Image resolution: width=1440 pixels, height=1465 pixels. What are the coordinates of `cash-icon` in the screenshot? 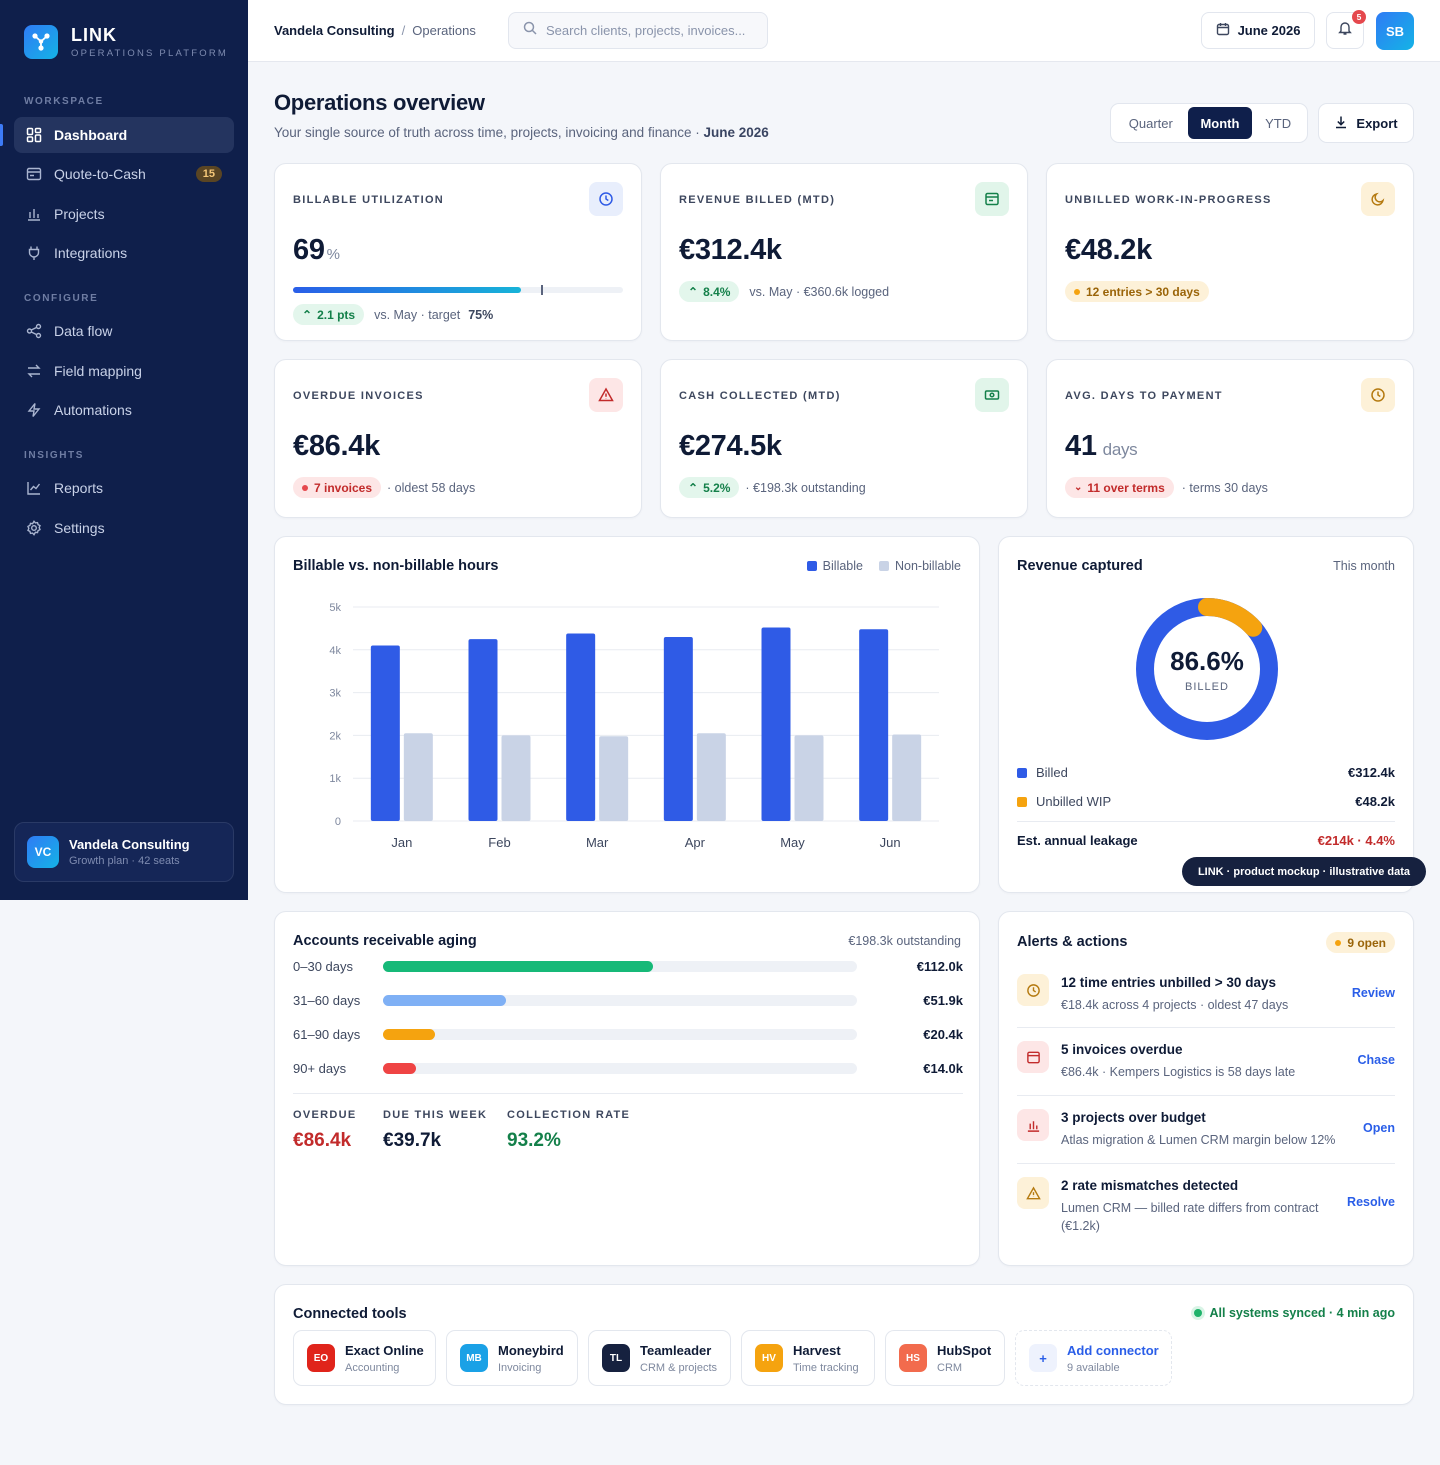 It's located at (992, 395).